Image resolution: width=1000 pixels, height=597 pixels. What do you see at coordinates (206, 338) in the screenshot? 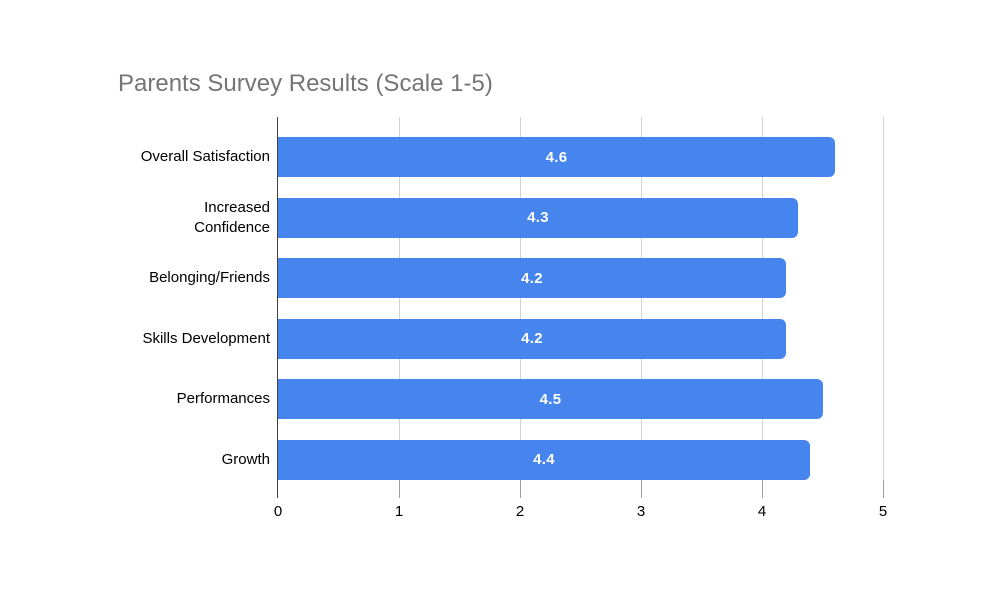
I see `category-label-3: Skills Development` at bounding box center [206, 338].